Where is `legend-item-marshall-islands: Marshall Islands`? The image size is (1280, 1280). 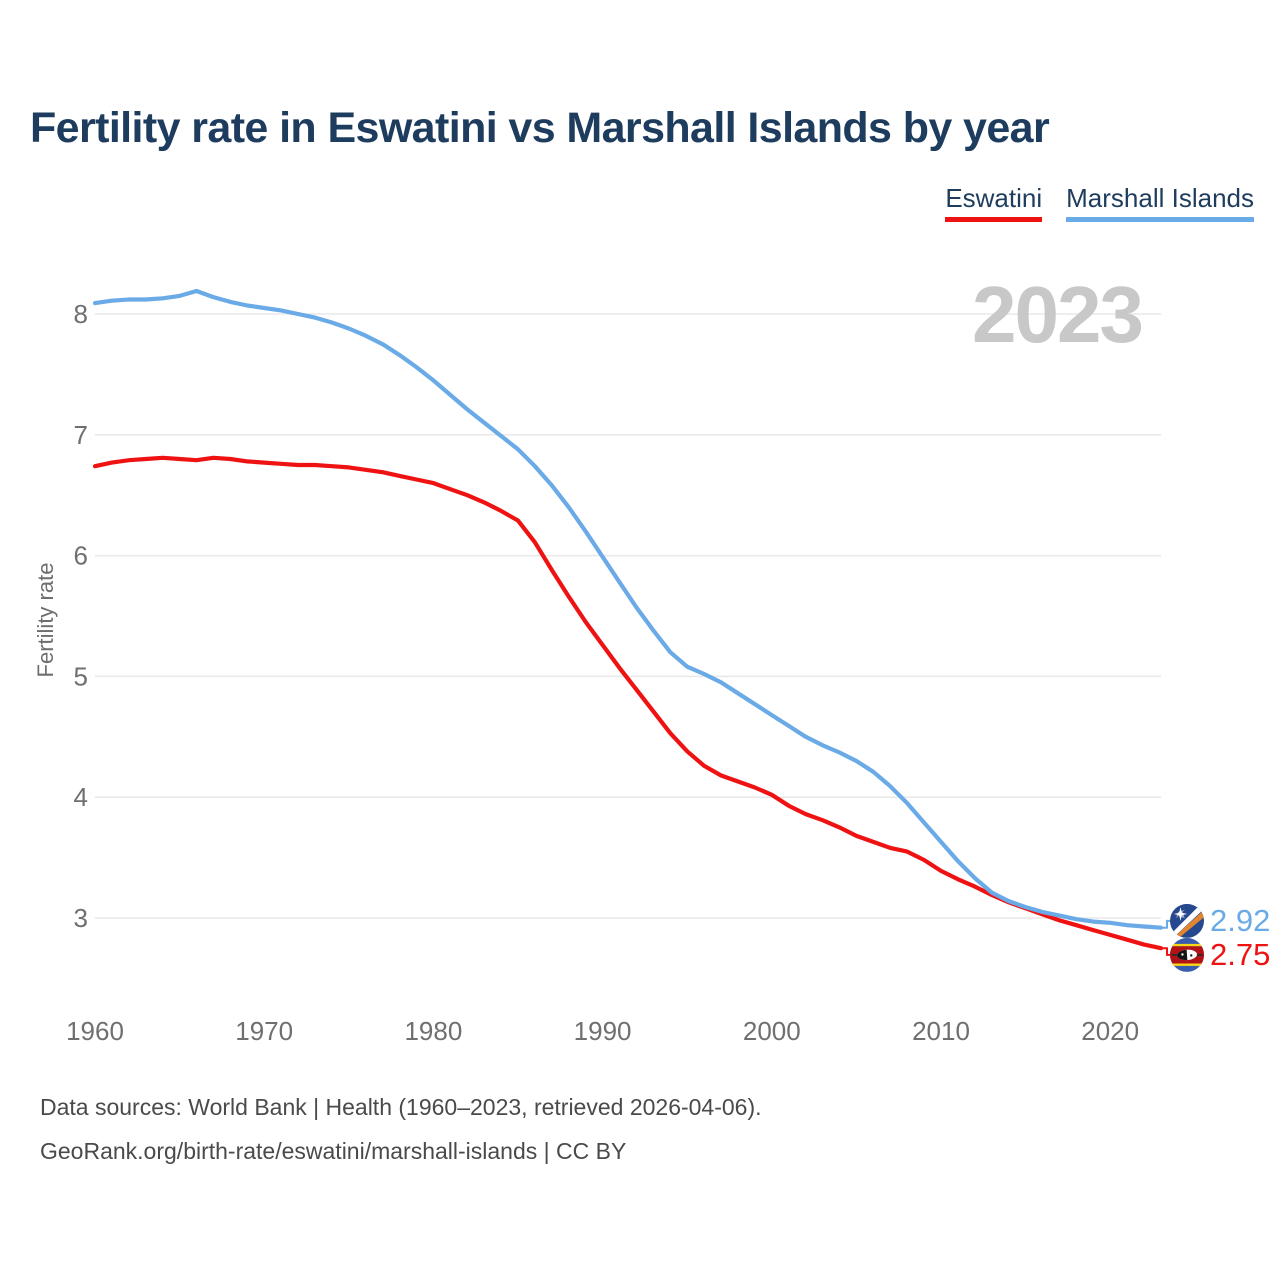
legend-item-marshall-islands: Marshall Islands is located at coordinates (1160, 202).